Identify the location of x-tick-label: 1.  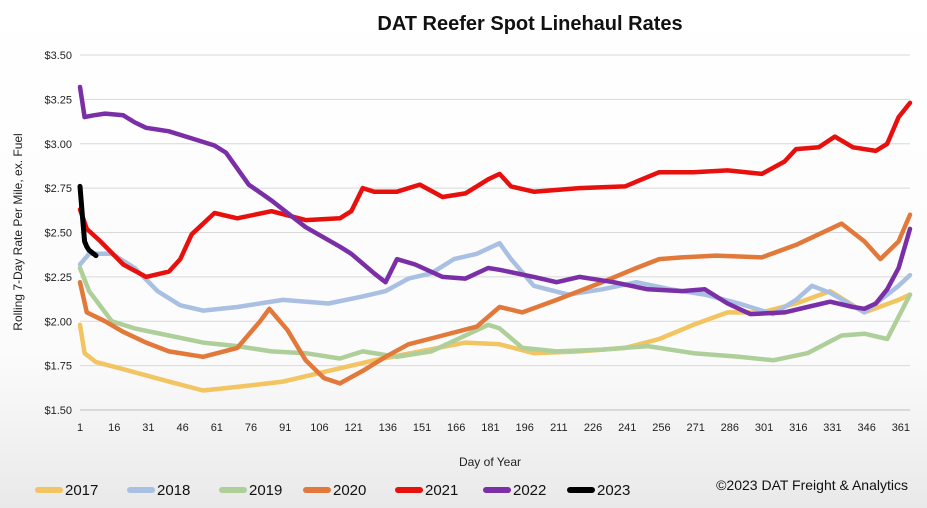
(80, 428).